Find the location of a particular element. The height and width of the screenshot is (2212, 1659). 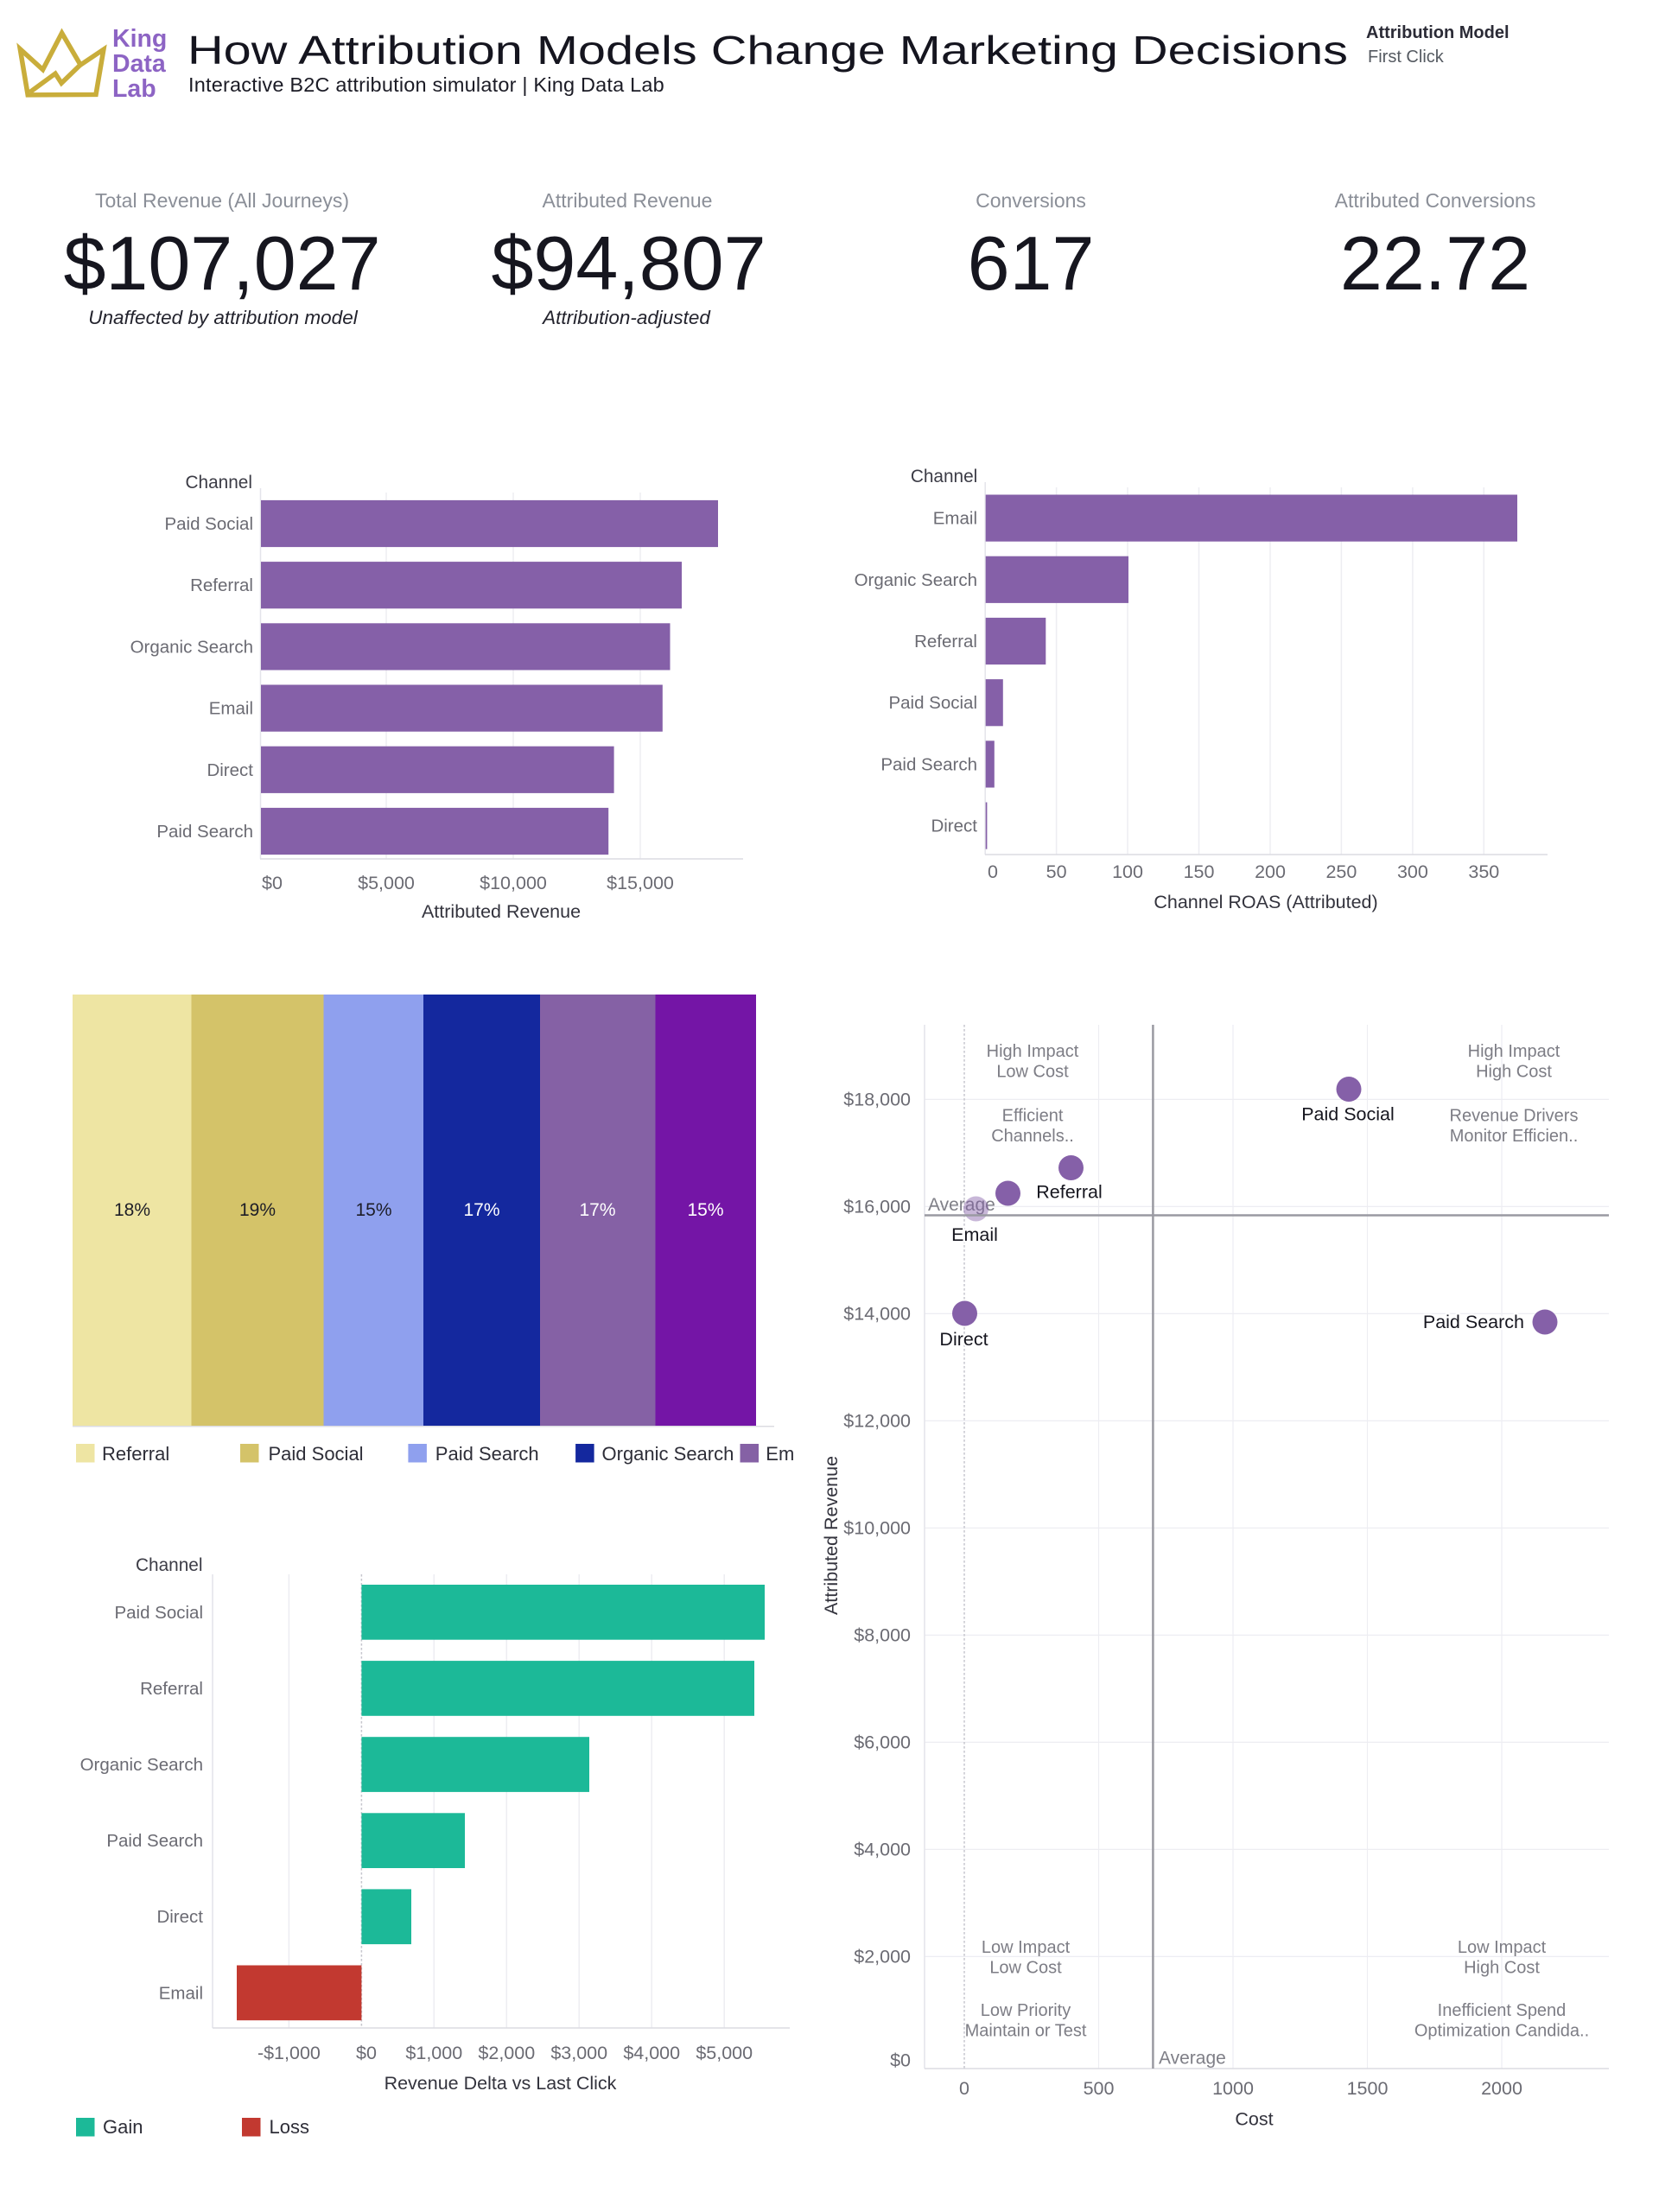

svg-text: 200 is located at coordinates (1270, 871).